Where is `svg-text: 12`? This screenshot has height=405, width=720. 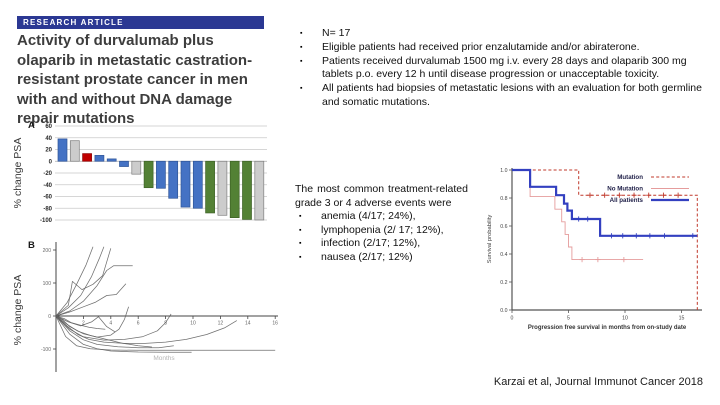 svg-text: 12 is located at coordinates (221, 324).